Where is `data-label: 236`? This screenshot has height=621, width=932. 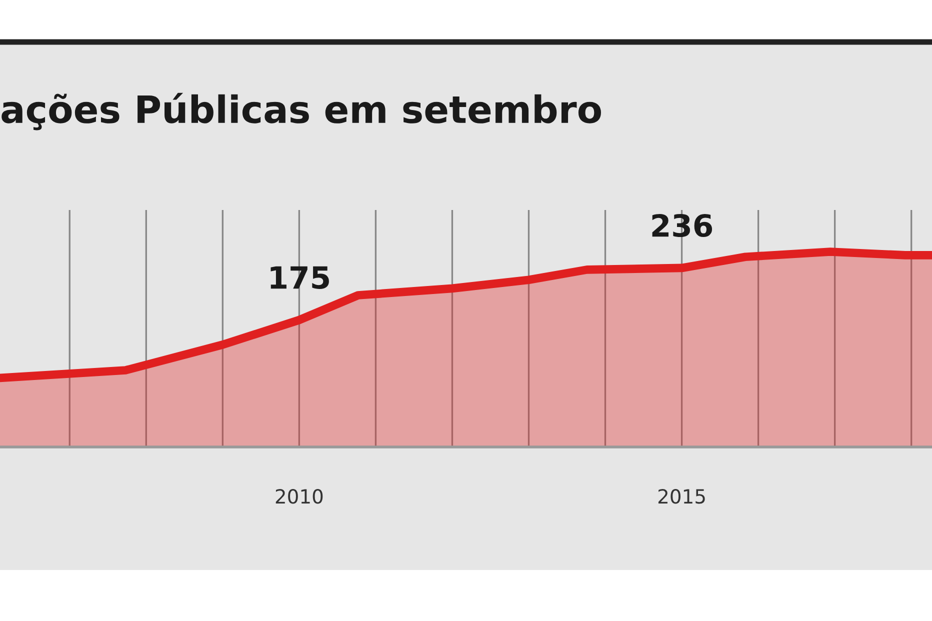 data-label: 236 is located at coordinates (682, 226).